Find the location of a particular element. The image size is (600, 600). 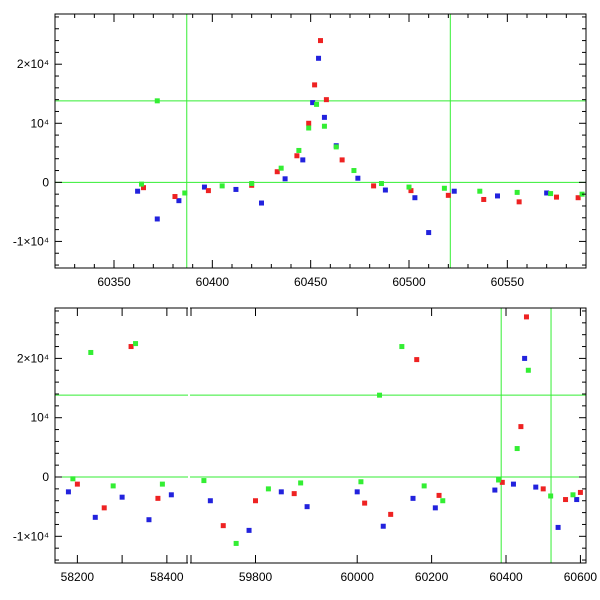

y-tick-label: 0 is located at coordinates (45, 477).